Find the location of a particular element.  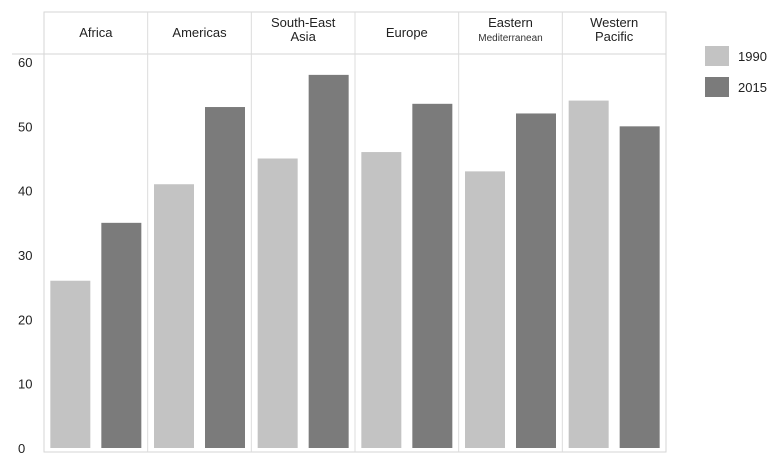

category-label-line: Pacific is located at coordinates (614, 36).